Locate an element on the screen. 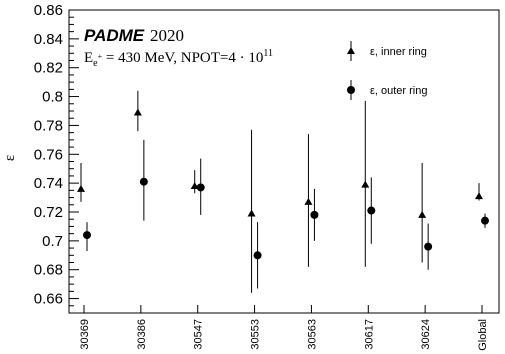  y-tick-label: 0.78 is located at coordinates (48, 125).